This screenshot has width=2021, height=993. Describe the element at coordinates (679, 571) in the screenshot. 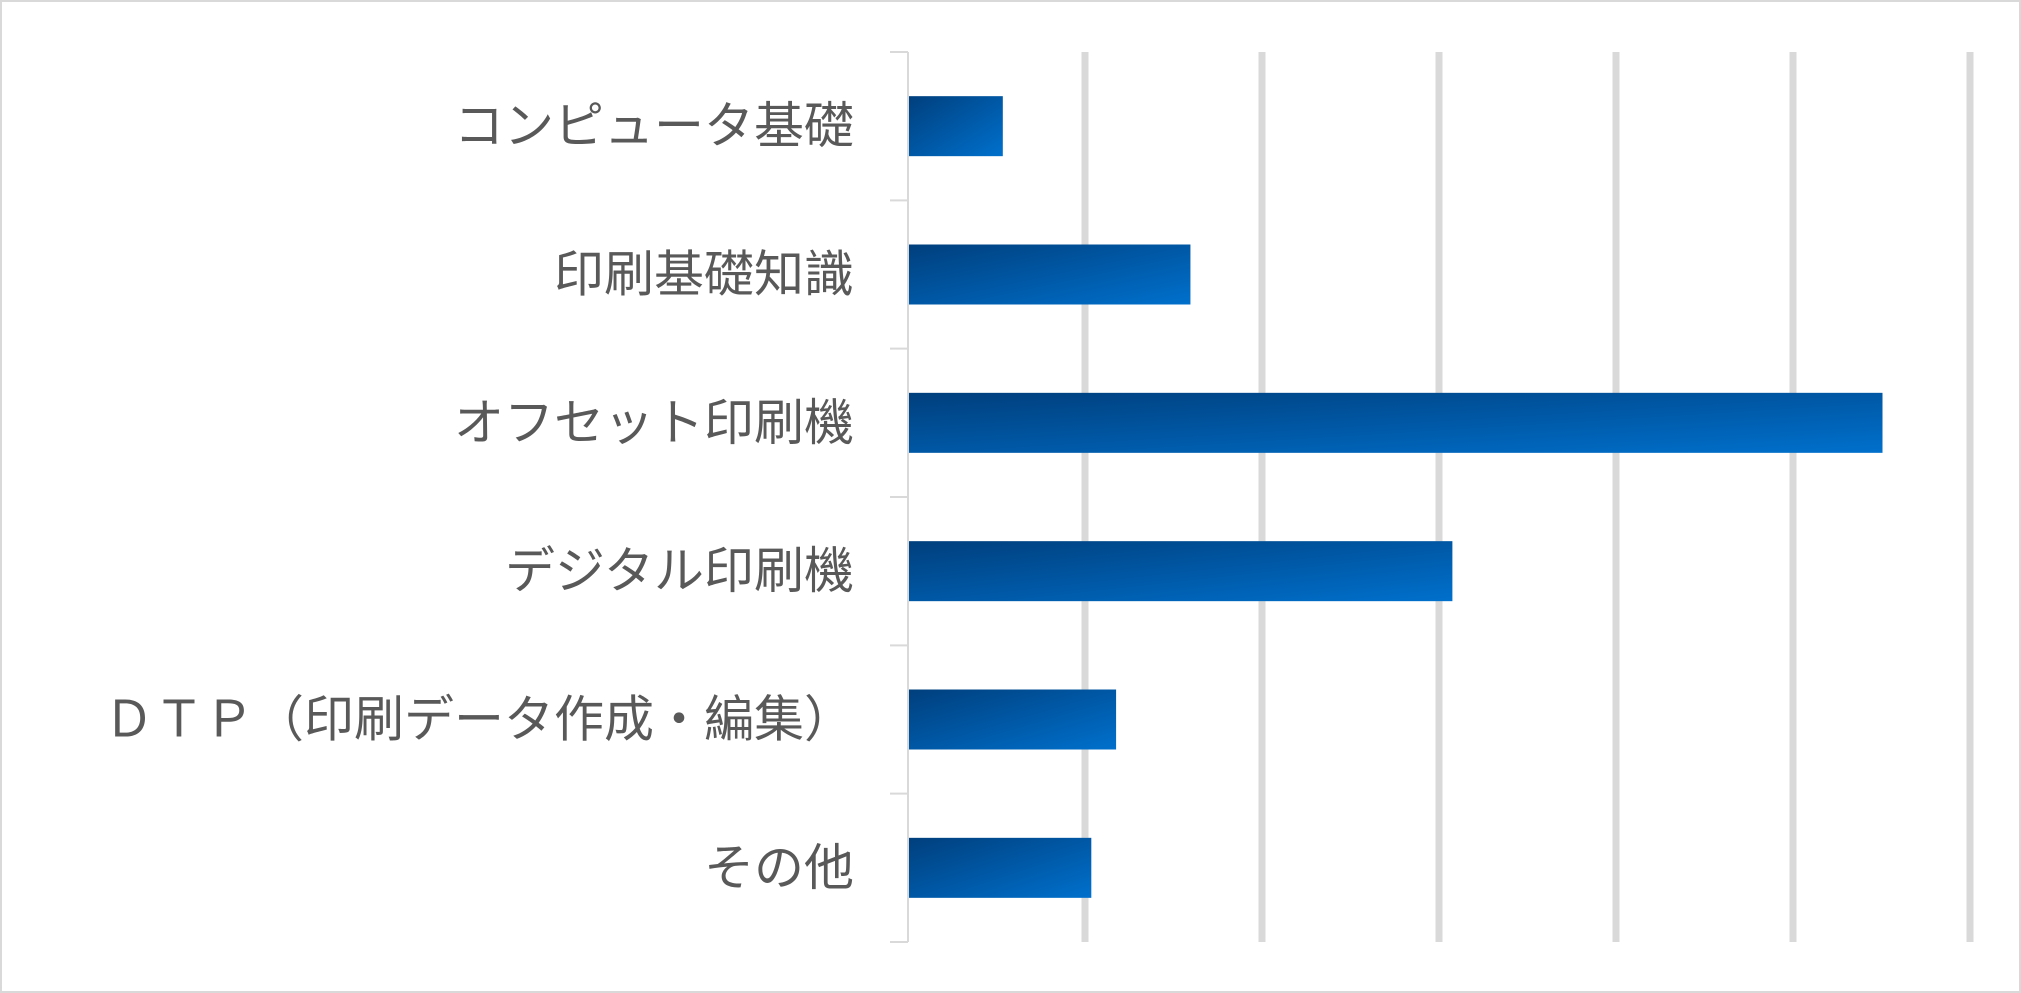

I see `category-label: デジタル印刷機` at that location.